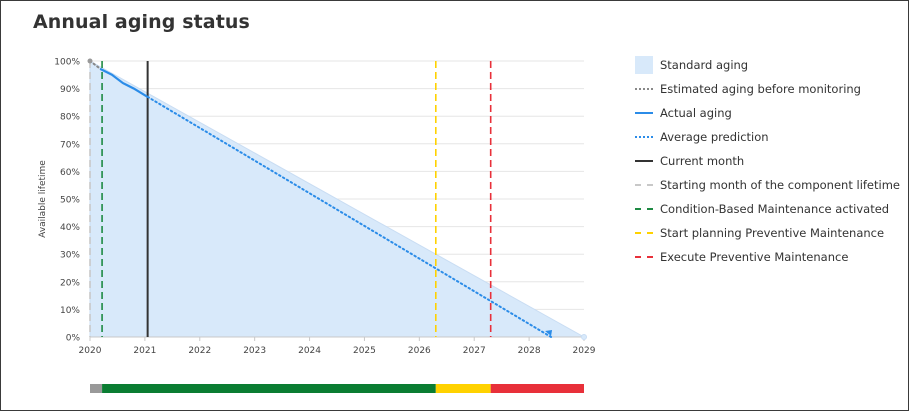  What do you see at coordinates (767, 116) in the screenshot?
I see `legend-item: Actual aging` at bounding box center [767, 116].